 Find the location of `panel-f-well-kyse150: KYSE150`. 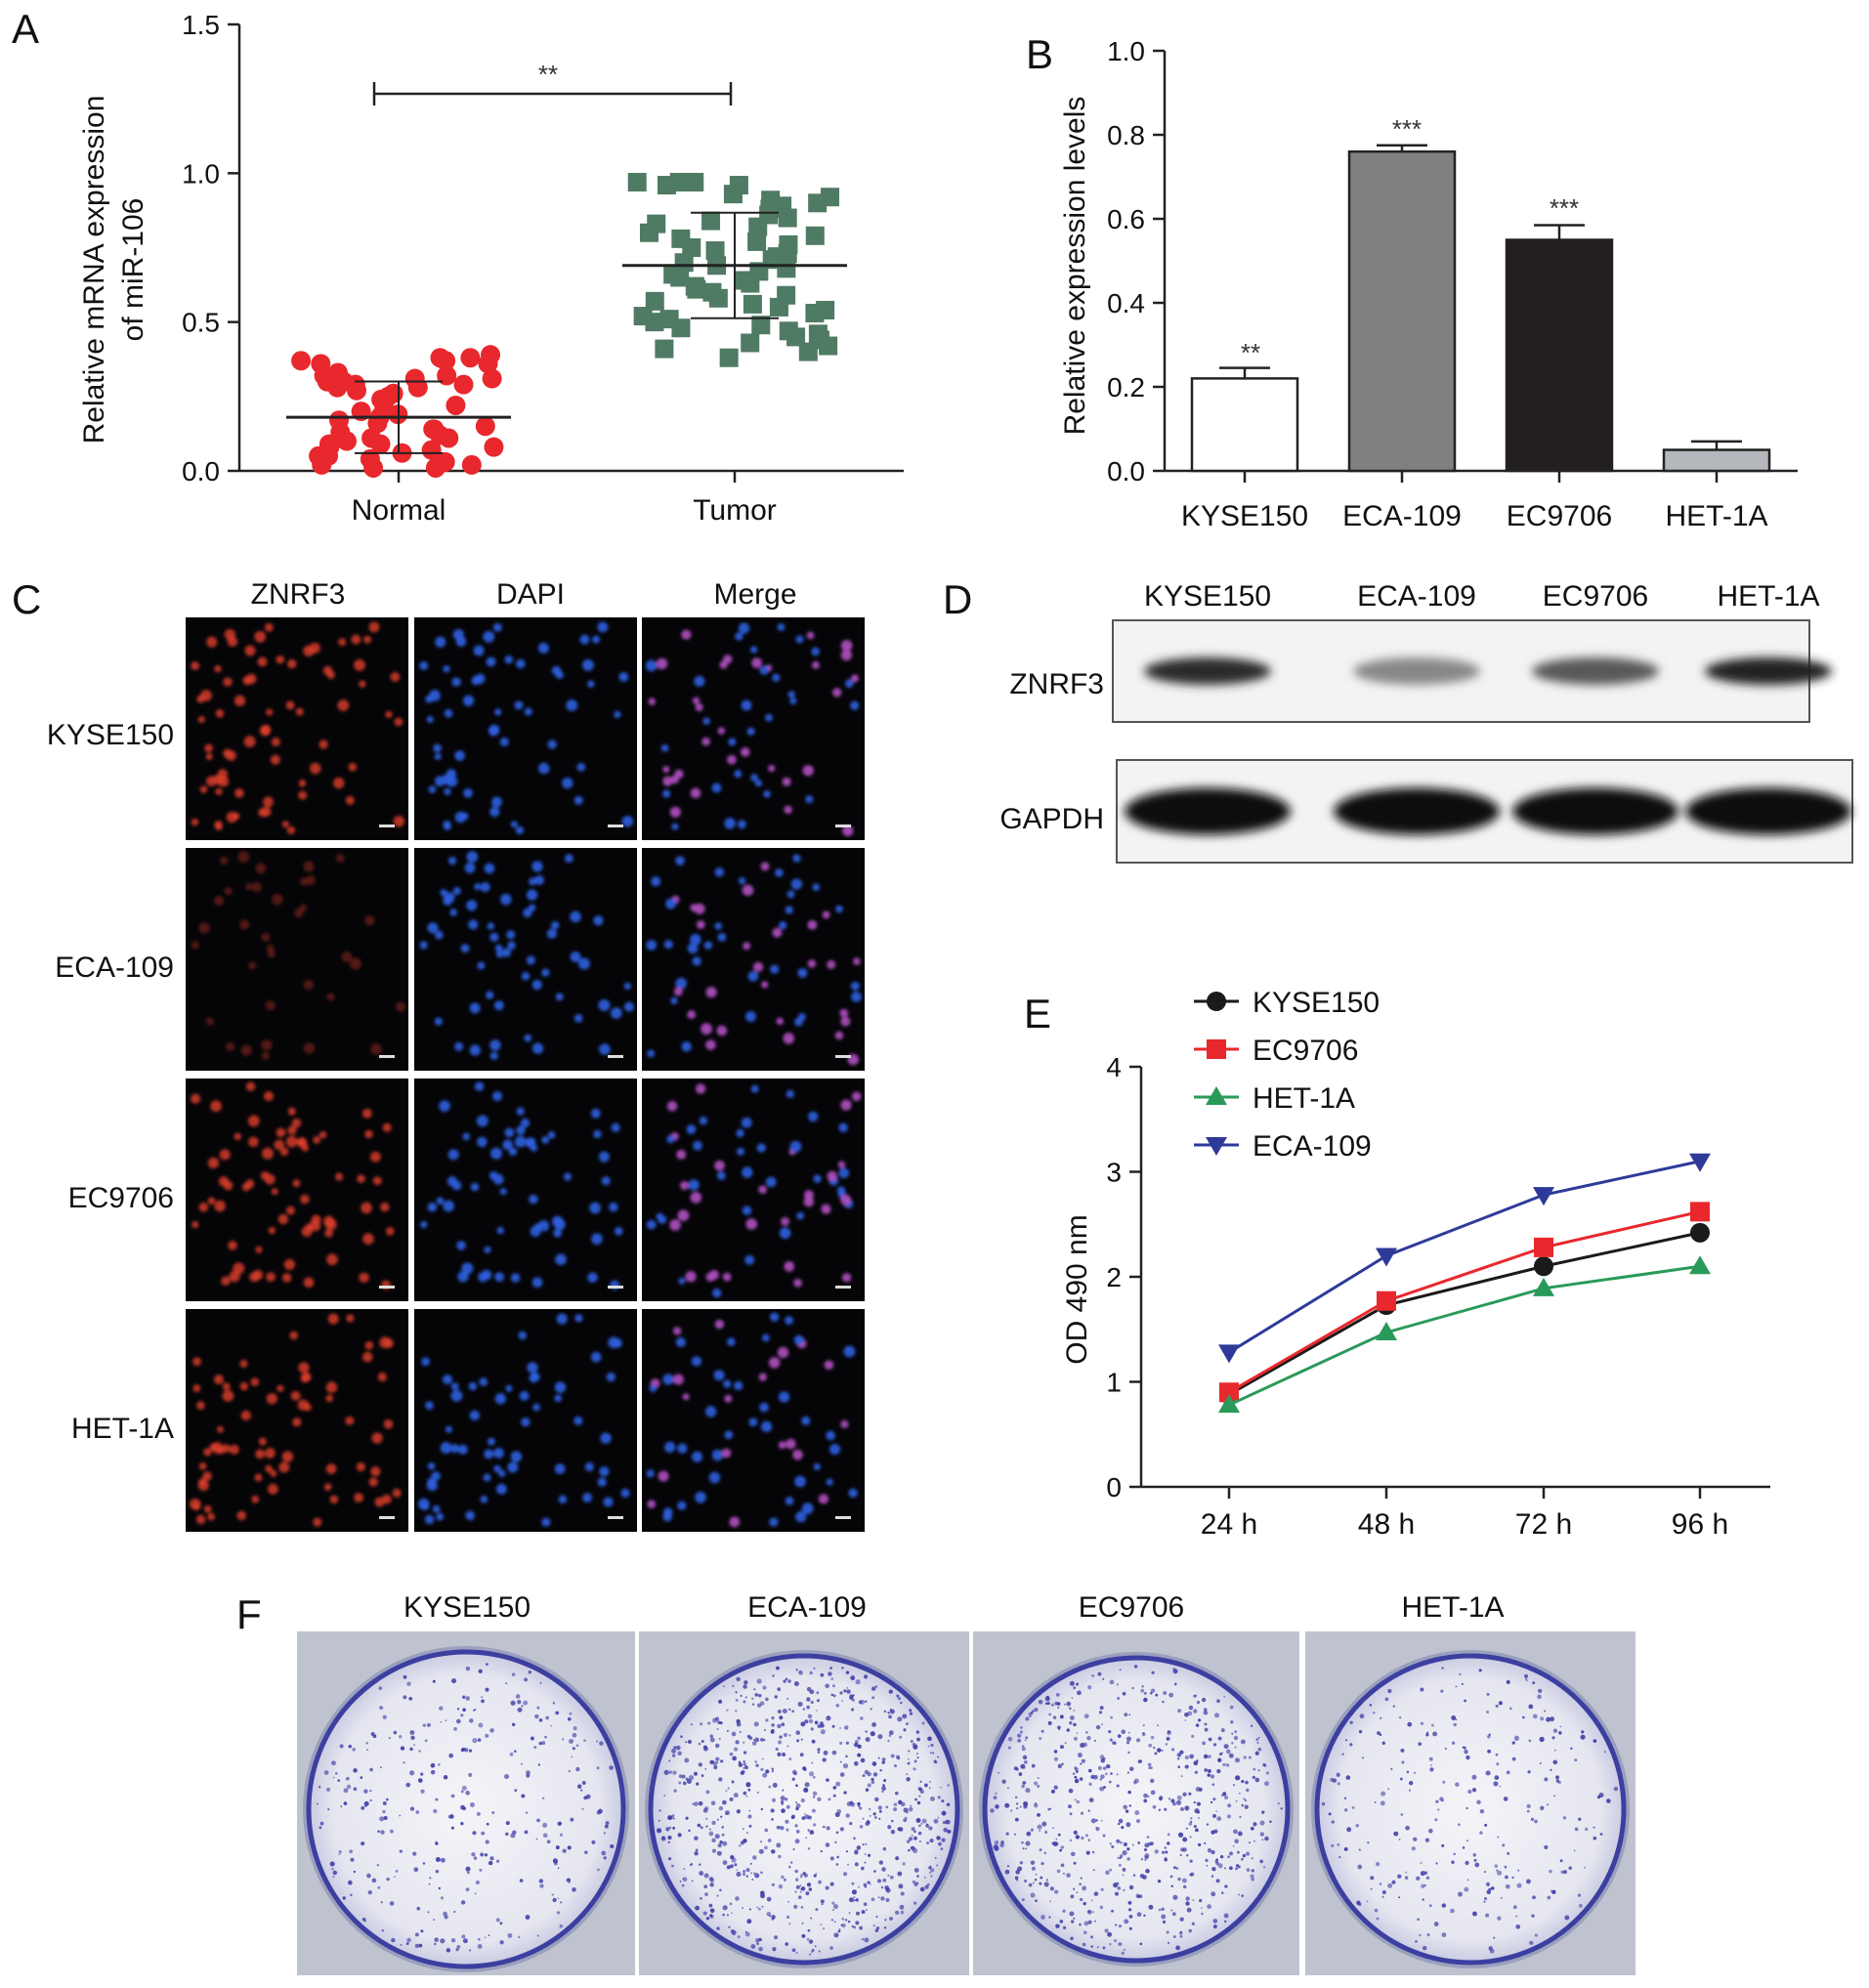

panel-f-well-kyse150: KYSE150 is located at coordinates (467, 1607).